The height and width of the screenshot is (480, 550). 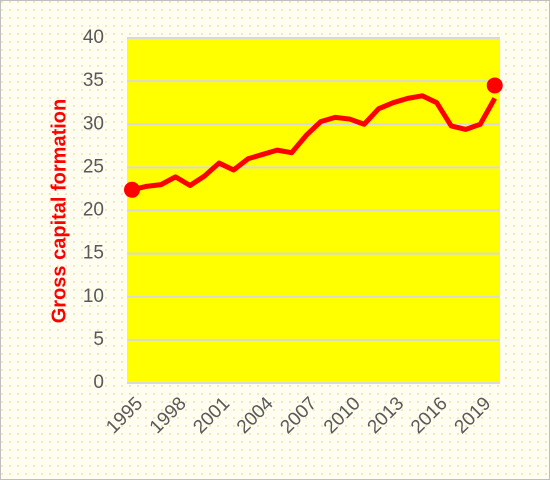 I want to click on y-tick-label: 10, so click(x=93, y=296).